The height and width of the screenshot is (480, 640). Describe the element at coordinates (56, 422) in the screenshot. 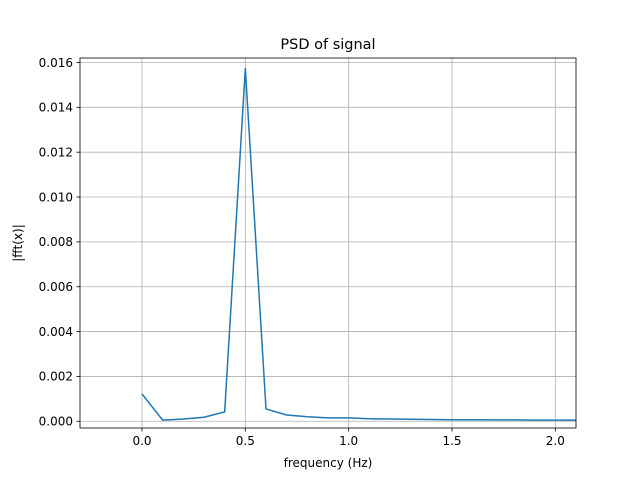

I see `y-tick-label: 0.000` at that location.